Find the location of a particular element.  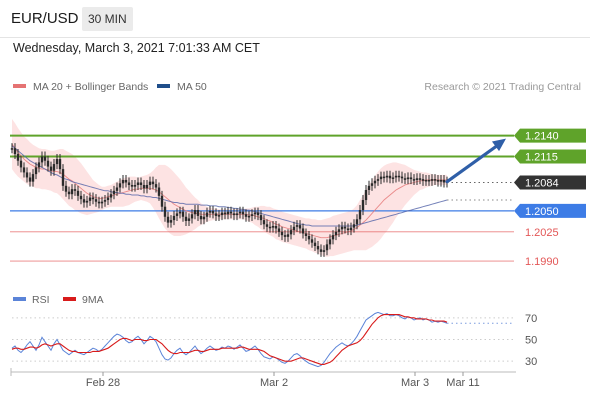

title-bar: EUR/USD 30 MIN is located at coordinates (295, 19).